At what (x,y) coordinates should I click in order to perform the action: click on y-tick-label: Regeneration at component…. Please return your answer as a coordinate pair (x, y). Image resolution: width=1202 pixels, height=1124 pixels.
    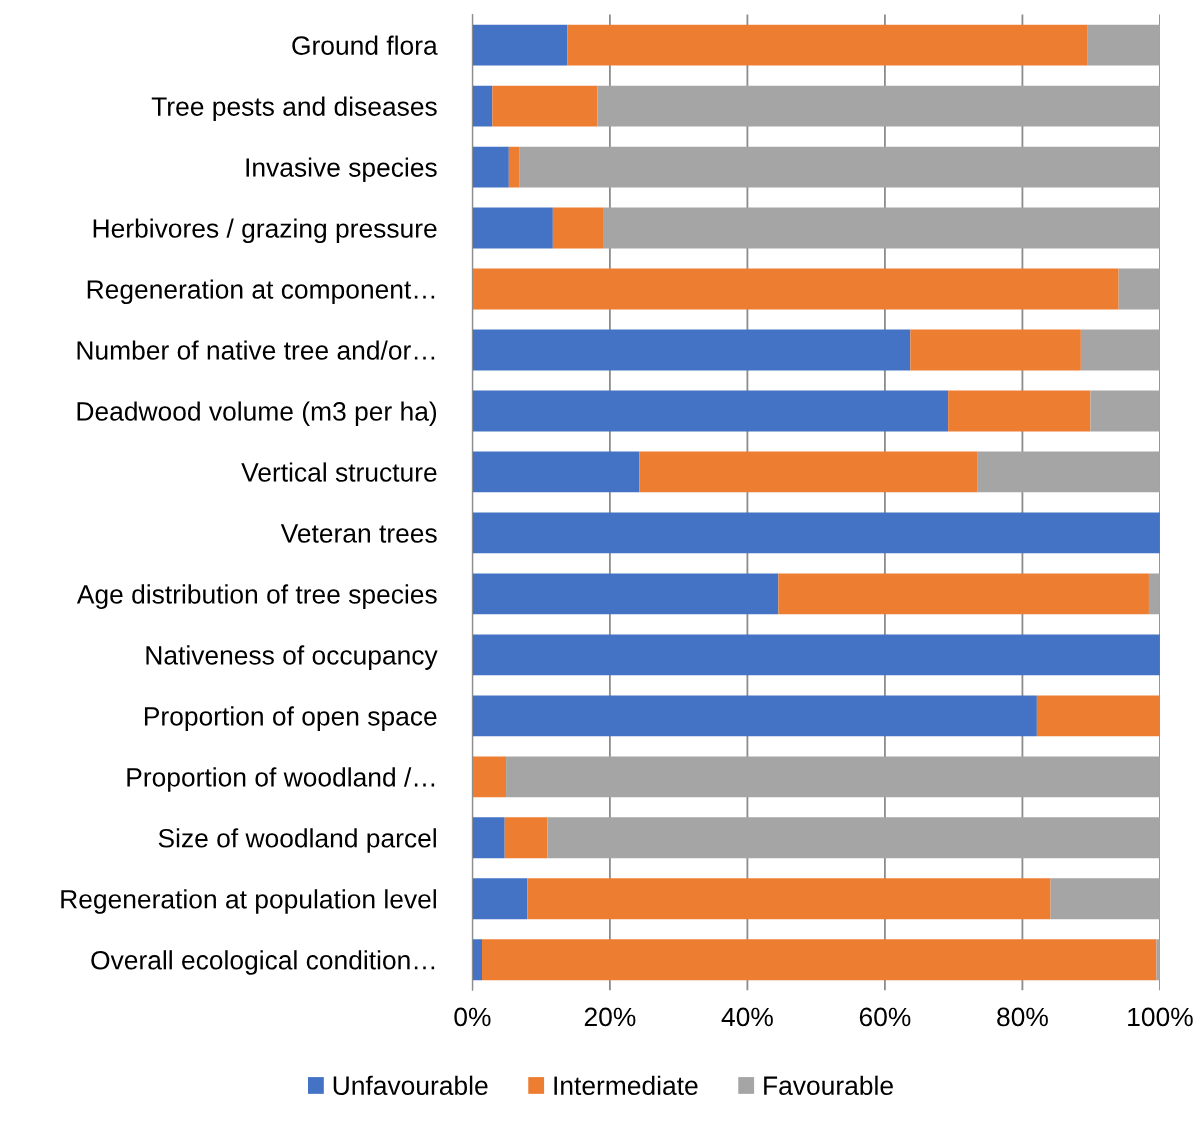
    Looking at the image, I should click on (261, 292).